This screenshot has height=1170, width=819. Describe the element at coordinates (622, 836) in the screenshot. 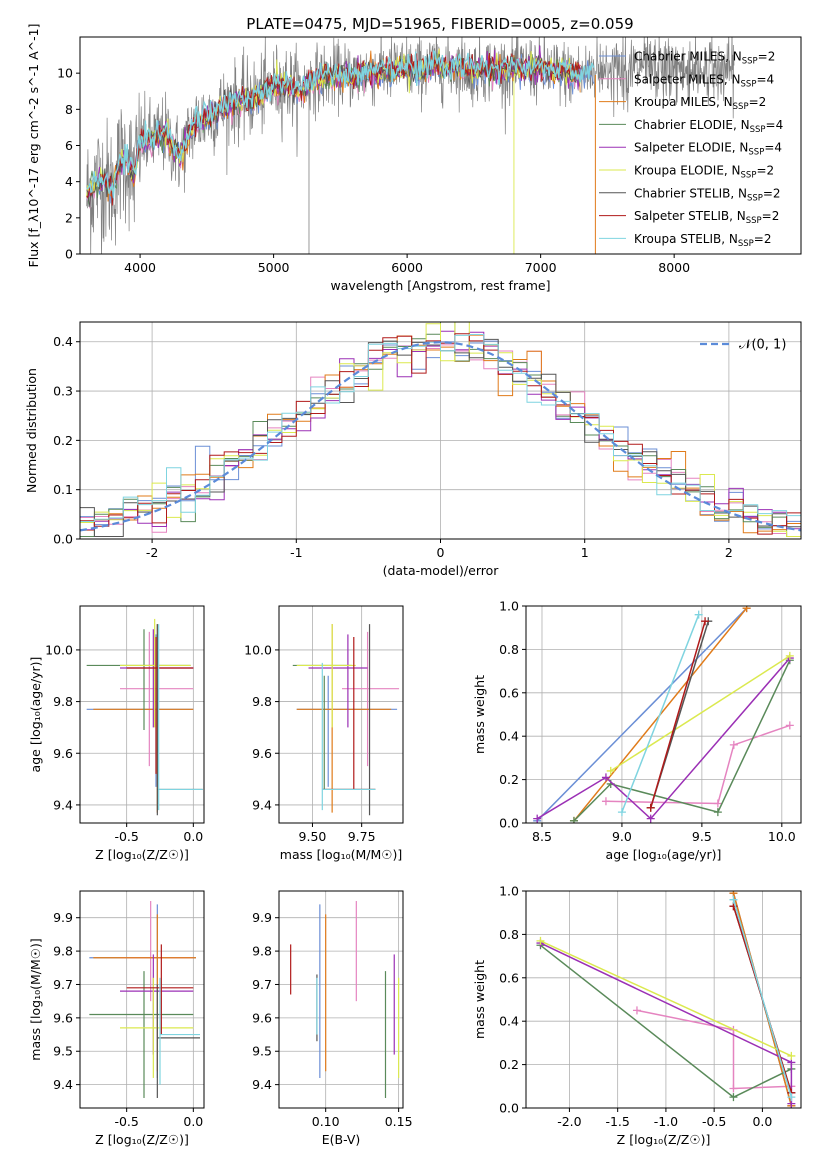

I see `x-tick-label: 9.0` at that location.